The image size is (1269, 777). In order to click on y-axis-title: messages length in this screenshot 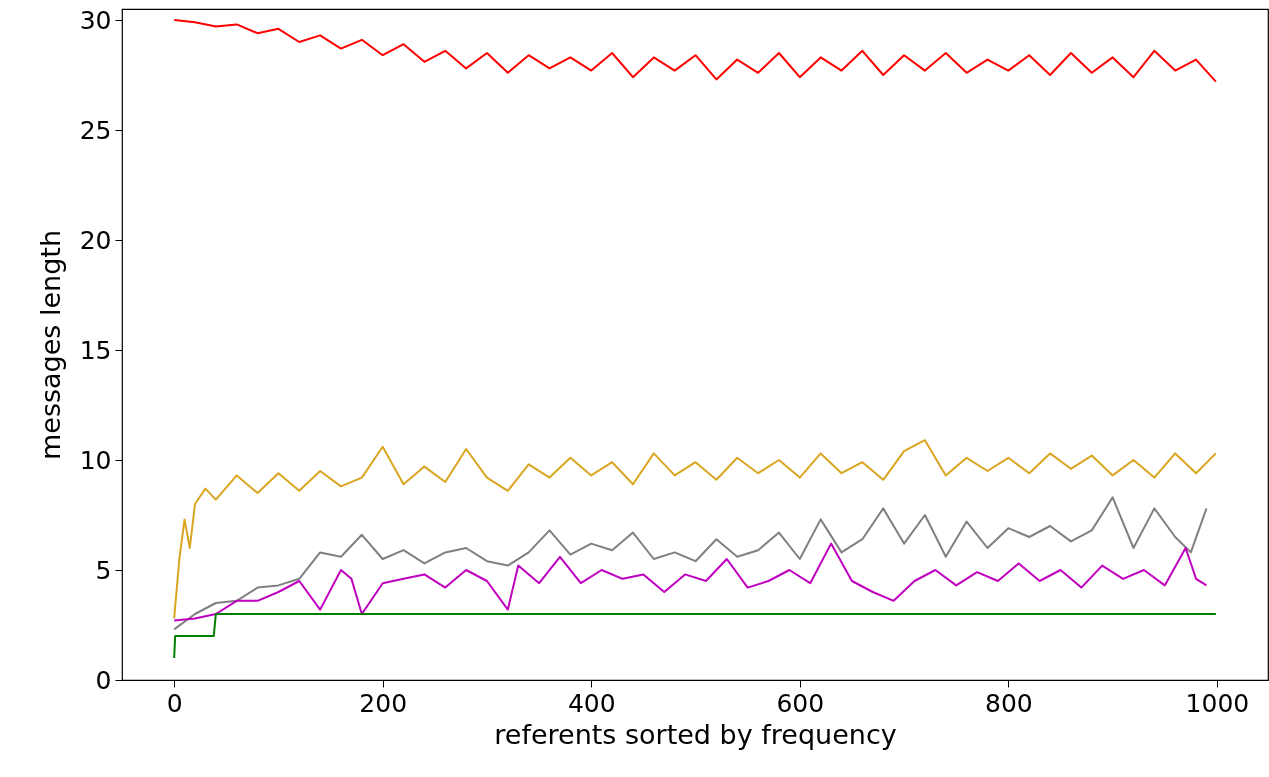, I will do `click(50, 345)`.